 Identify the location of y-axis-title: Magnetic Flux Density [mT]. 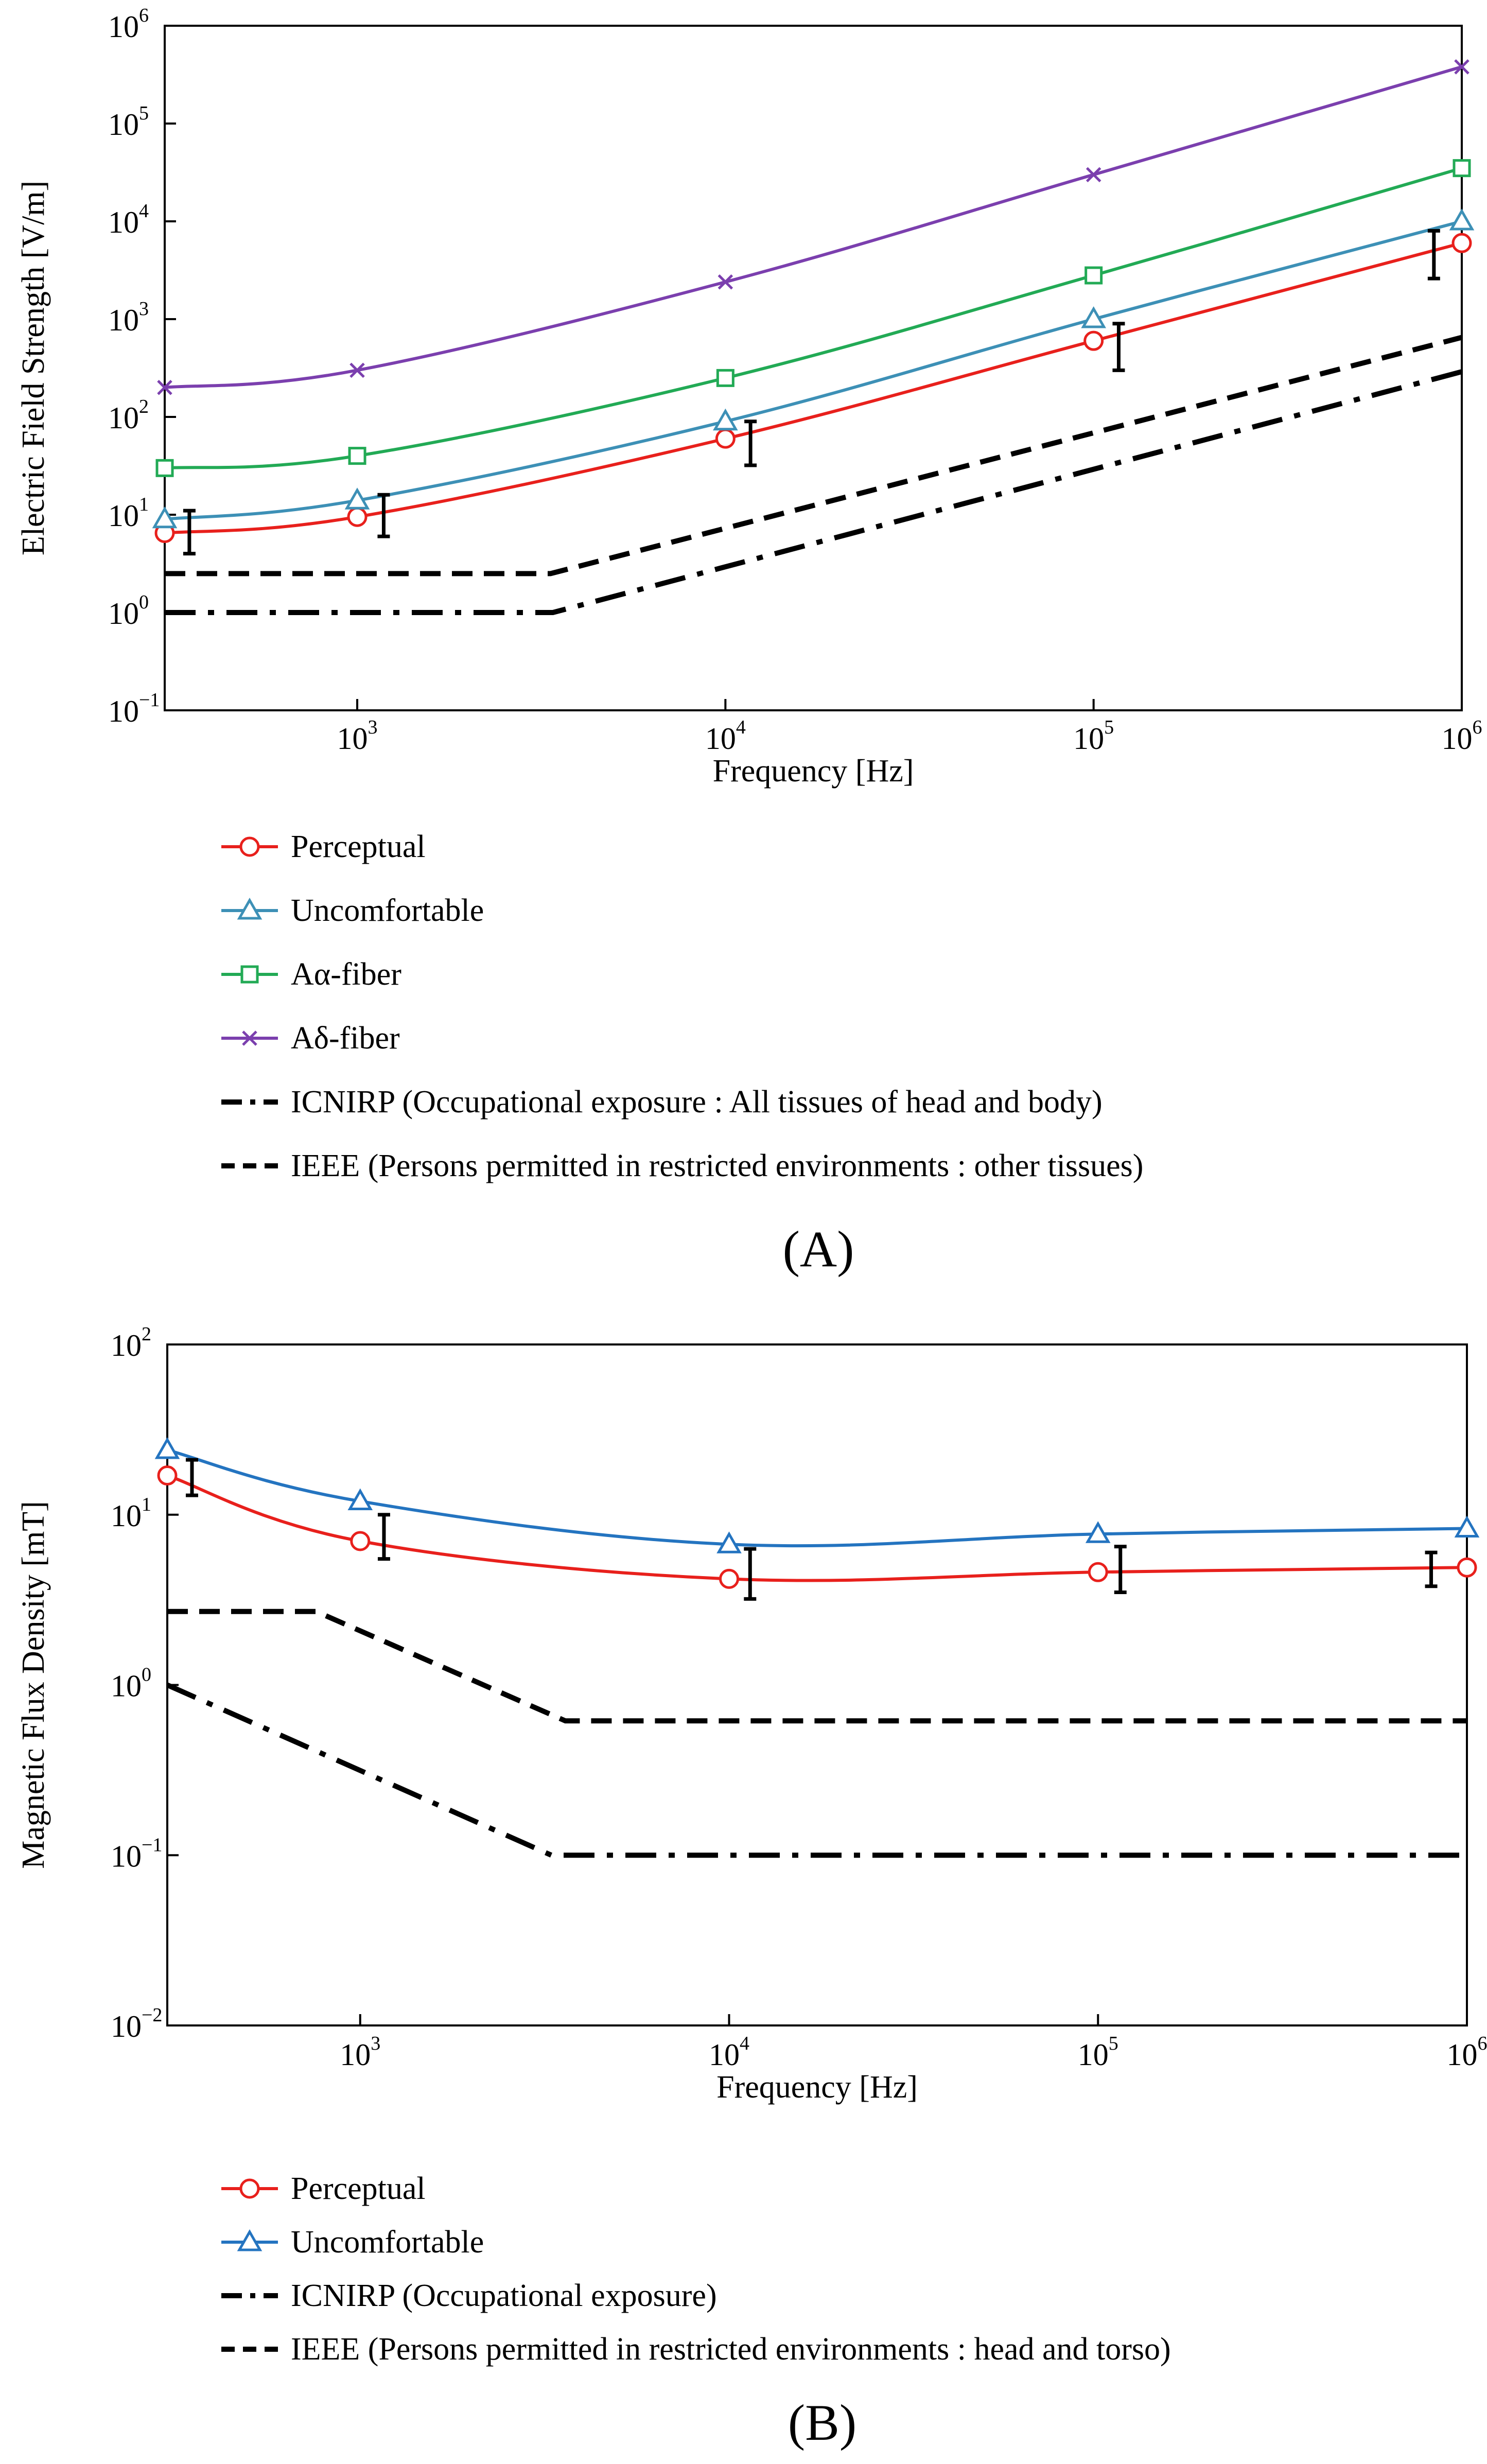
(33, 1685).